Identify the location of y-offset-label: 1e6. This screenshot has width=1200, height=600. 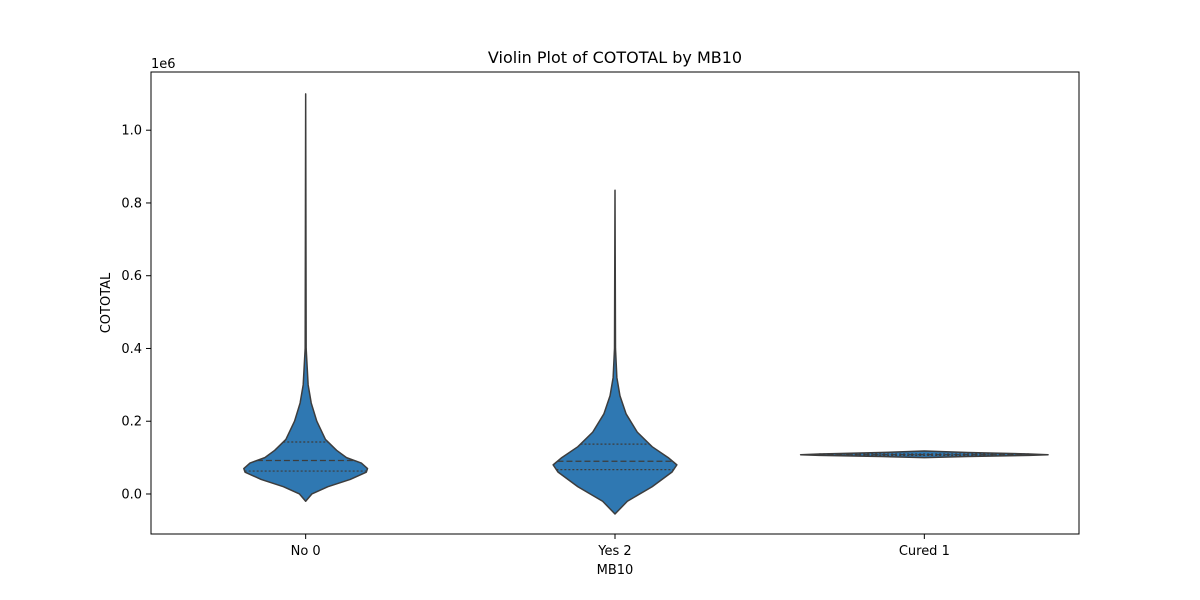
(163, 64).